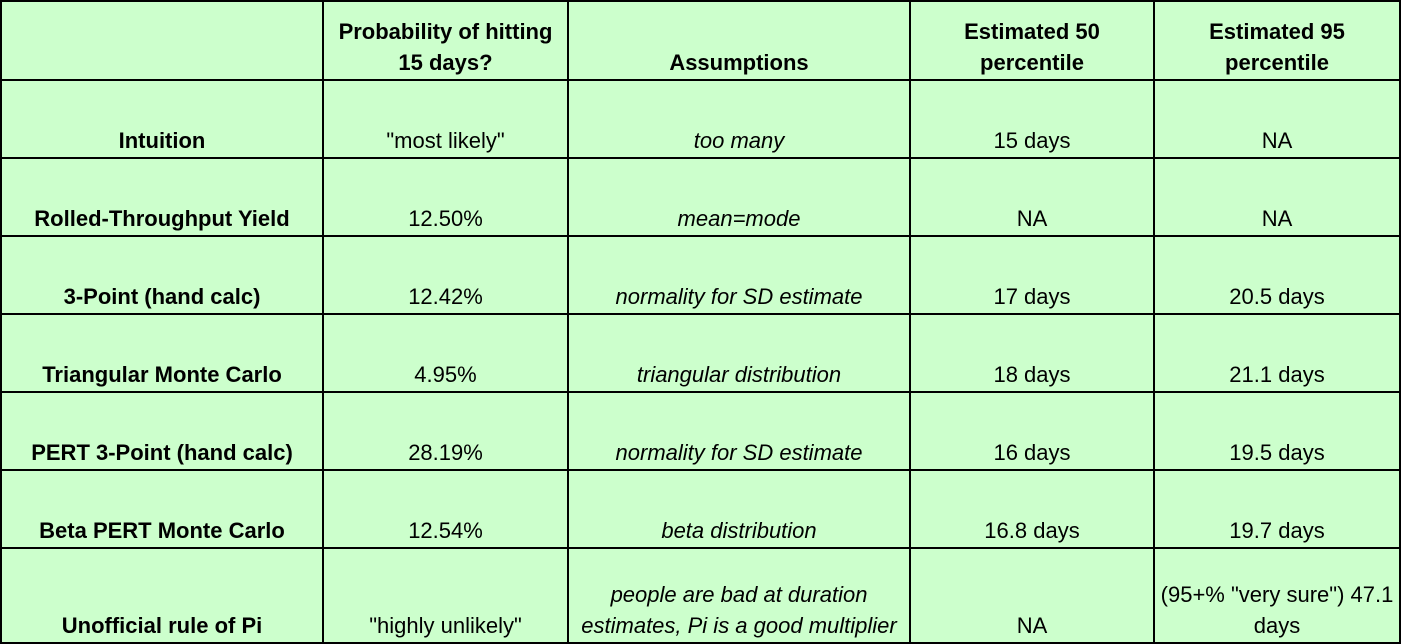 The image size is (1401, 644). What do you see at coordinates (445, 40) in the screenshot?
I see `header-probability: Probability of hitting 15 days?` at bounding box center [445, 40].